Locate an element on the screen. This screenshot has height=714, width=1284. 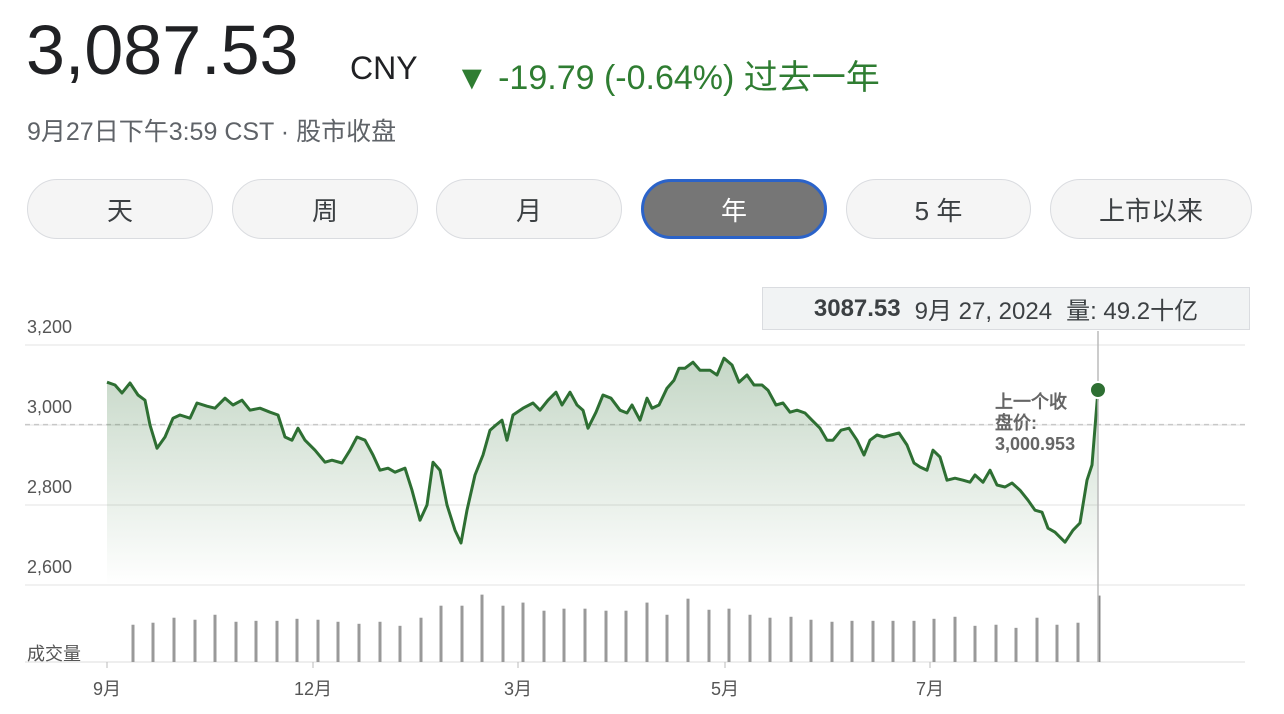
x-tick-label: 9月 is located at coordinates (107, 689).